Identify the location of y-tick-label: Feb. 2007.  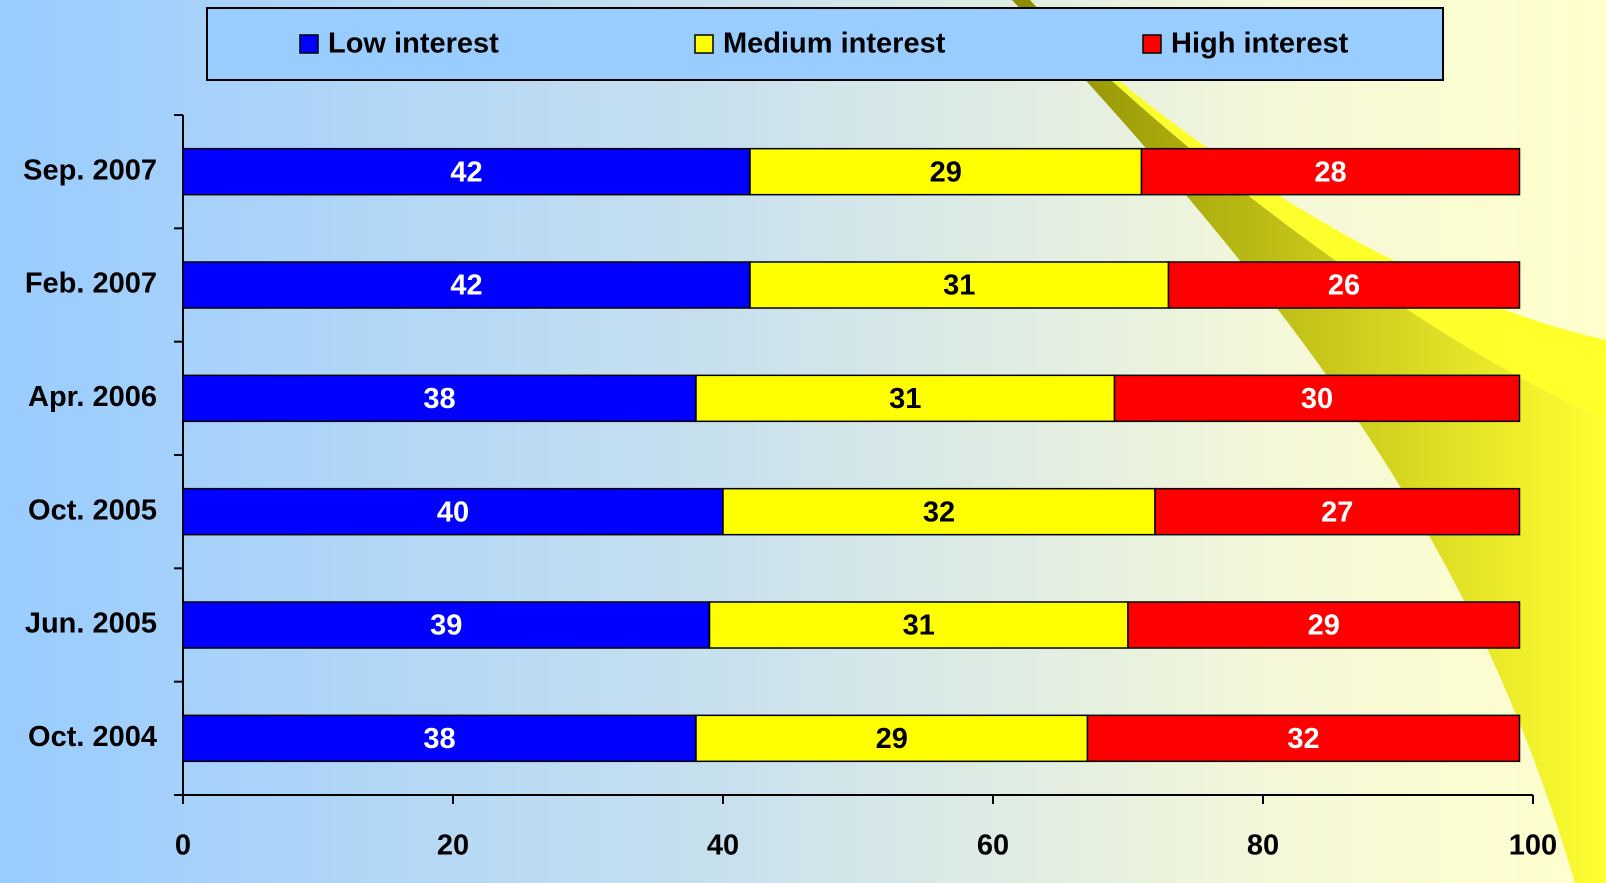
(91, 284).